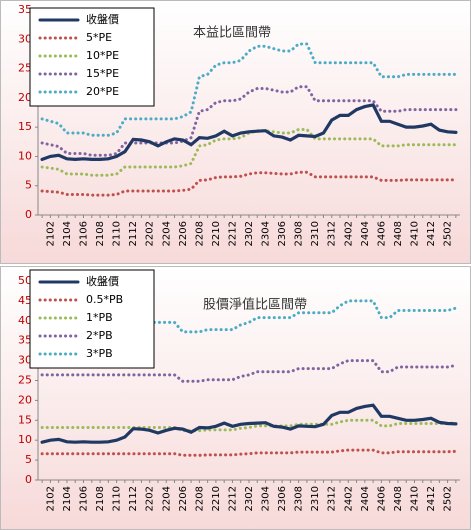  I want to click on y-tick-label: 40, so click(25, 320).